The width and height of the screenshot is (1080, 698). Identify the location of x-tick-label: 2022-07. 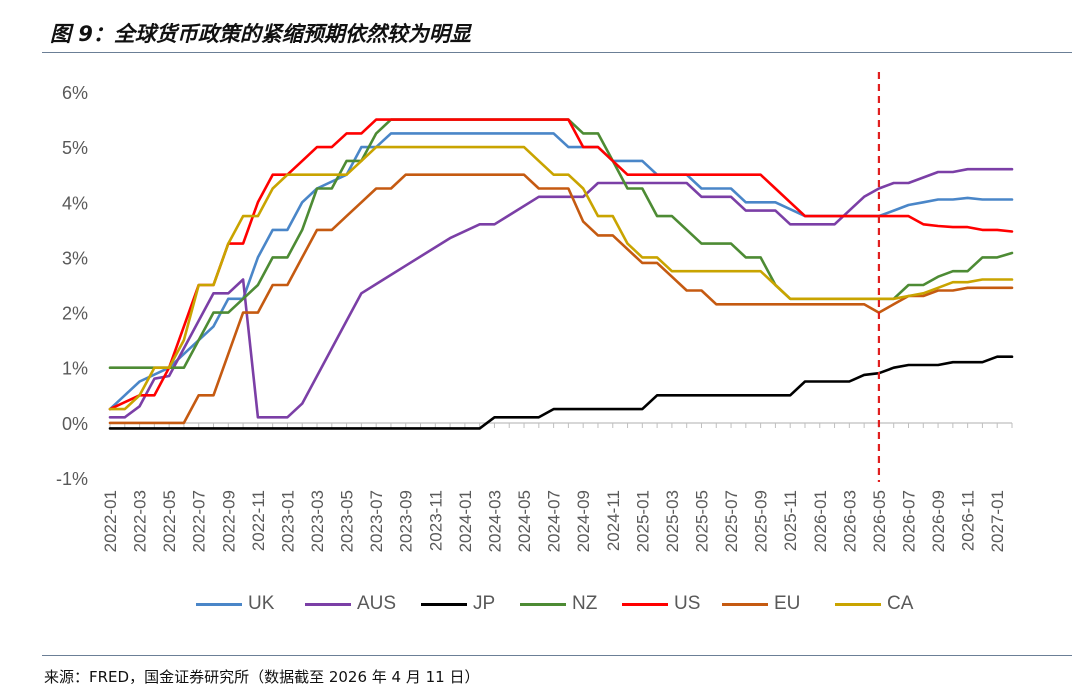
(199, 521).